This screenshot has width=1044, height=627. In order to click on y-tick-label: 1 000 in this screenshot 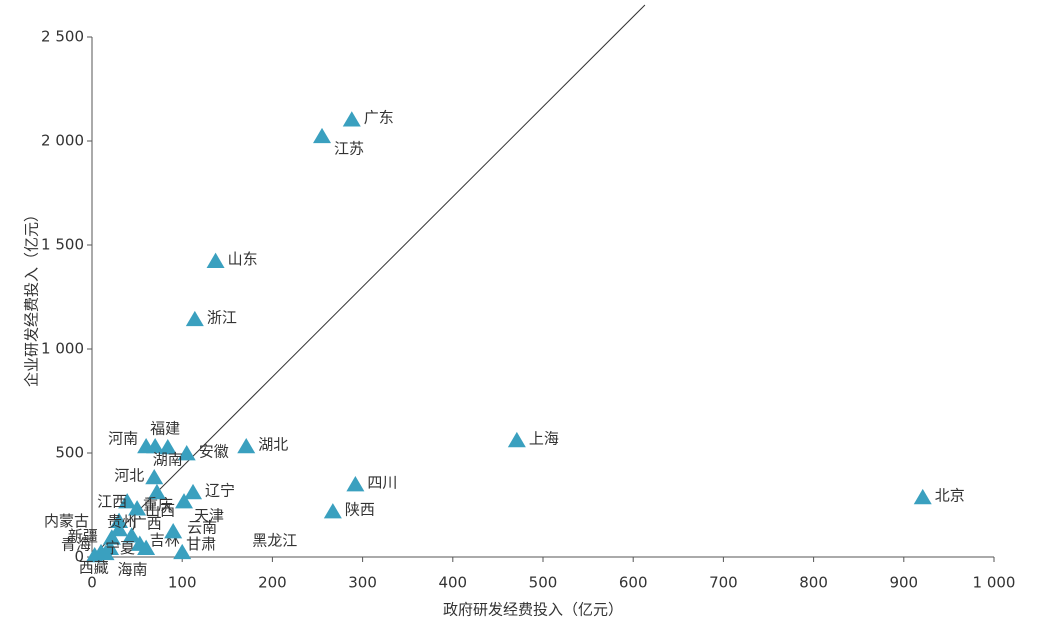, I will do `click(62, 349)`.